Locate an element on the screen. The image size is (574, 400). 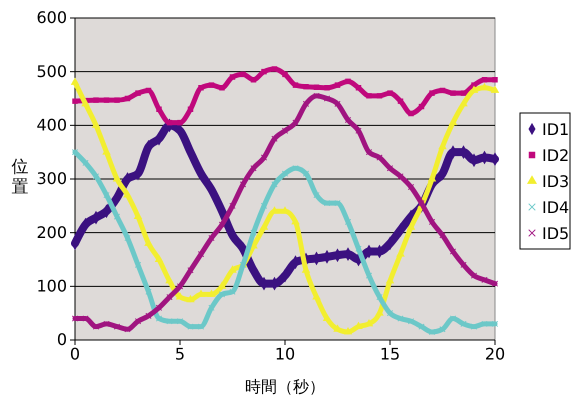
x-tick-label: 5 is located at coordinates (180, 354).